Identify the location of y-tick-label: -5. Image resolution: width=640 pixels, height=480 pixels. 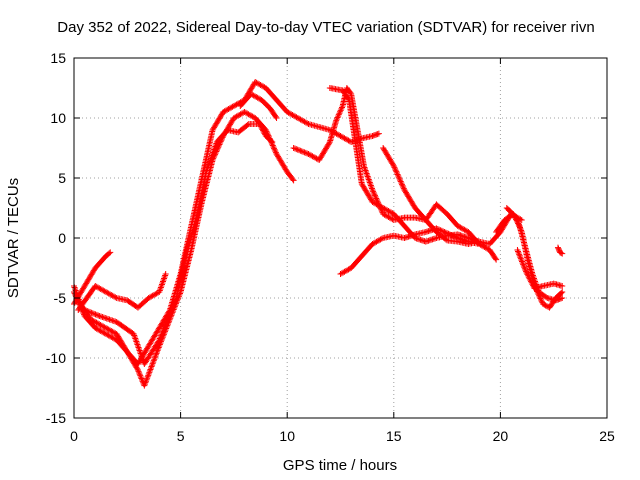
(60, 298).